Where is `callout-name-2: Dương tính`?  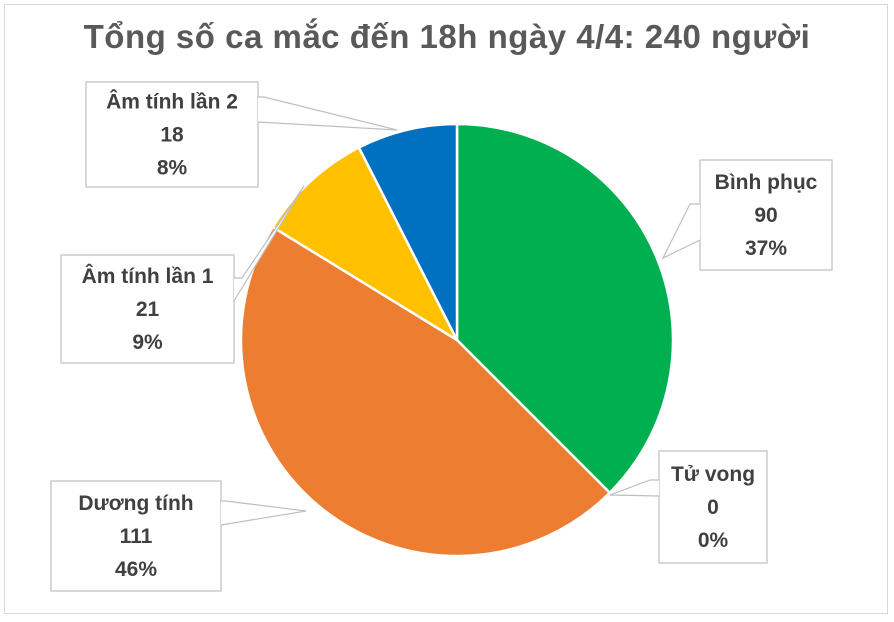 callout-name-2: Dương tính is located at coordinates (135, 503).